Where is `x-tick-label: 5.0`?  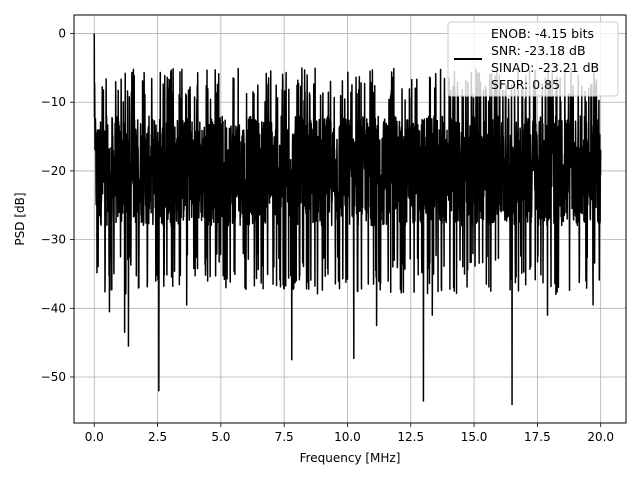 x-tick-label: 5.0 is located at coordinates (220, 437).